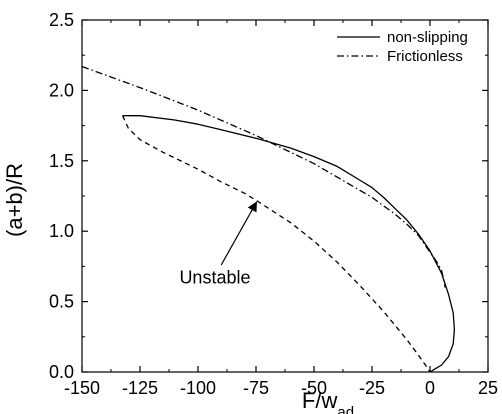 The height and width of the screenshot is (414, 502). What do you see at coordinates (427, 37) in the screenshot?
I see `legend-label-non-slipping: non-slipping` at bounding box center [427, 37].